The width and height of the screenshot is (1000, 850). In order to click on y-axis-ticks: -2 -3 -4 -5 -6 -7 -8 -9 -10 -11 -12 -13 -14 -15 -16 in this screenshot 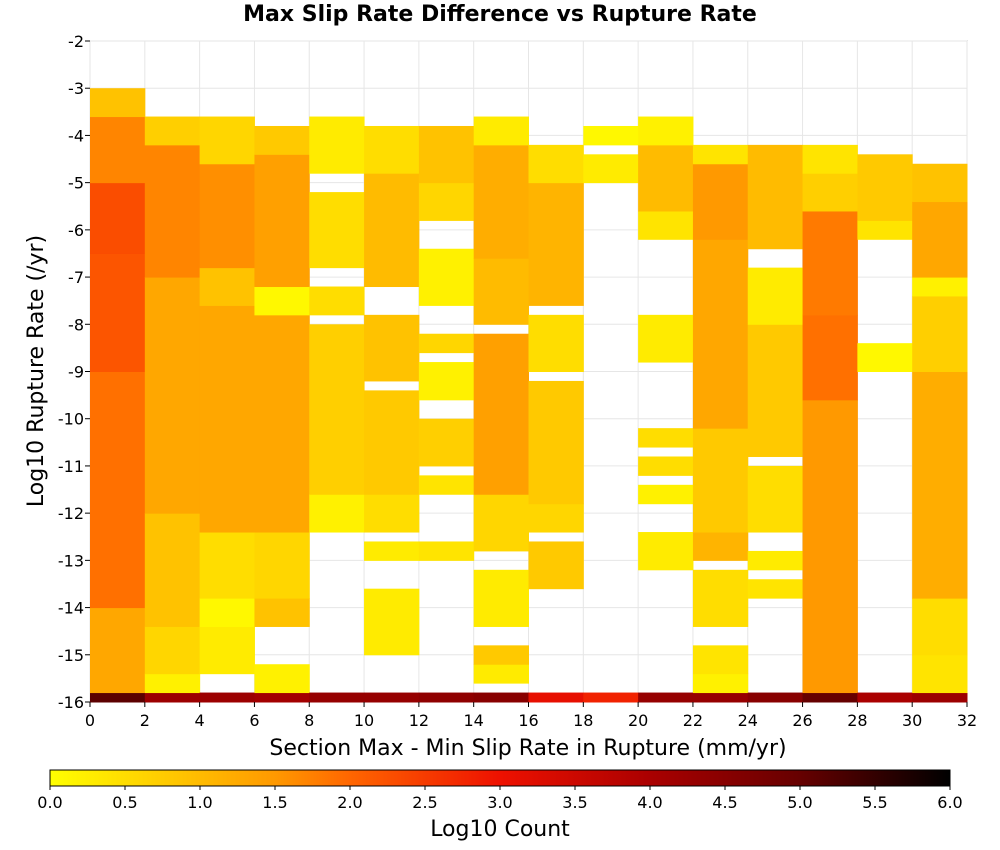, I will do `click(74, 372)`.